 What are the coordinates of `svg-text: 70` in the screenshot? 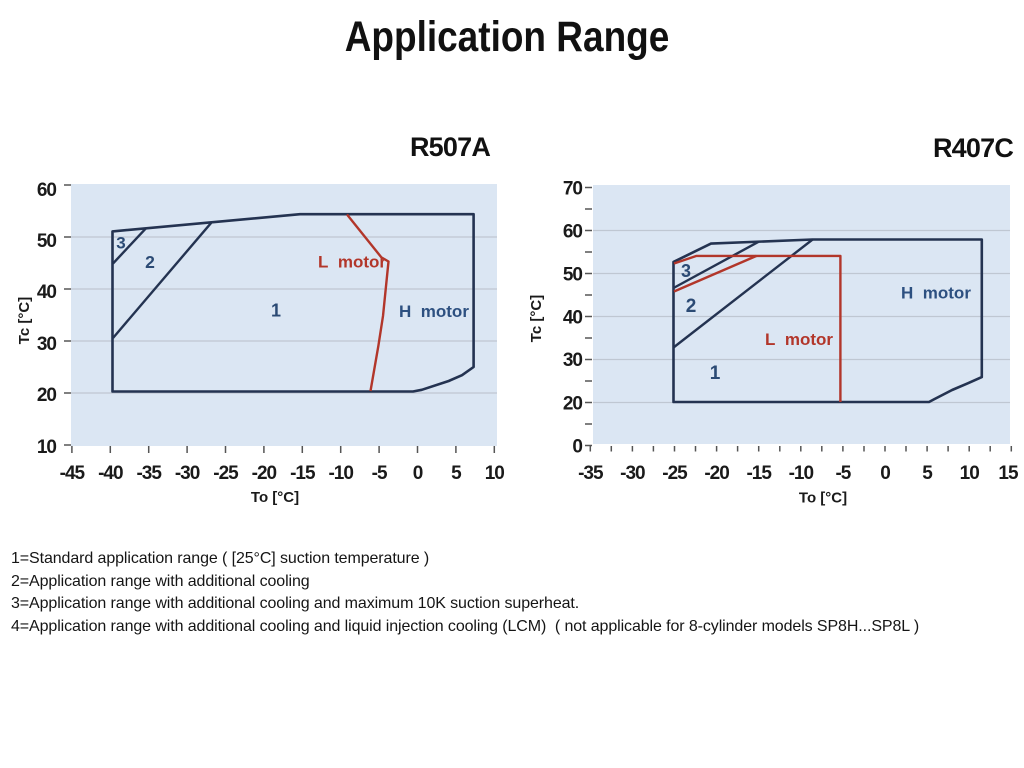 It's located at (573, 189).